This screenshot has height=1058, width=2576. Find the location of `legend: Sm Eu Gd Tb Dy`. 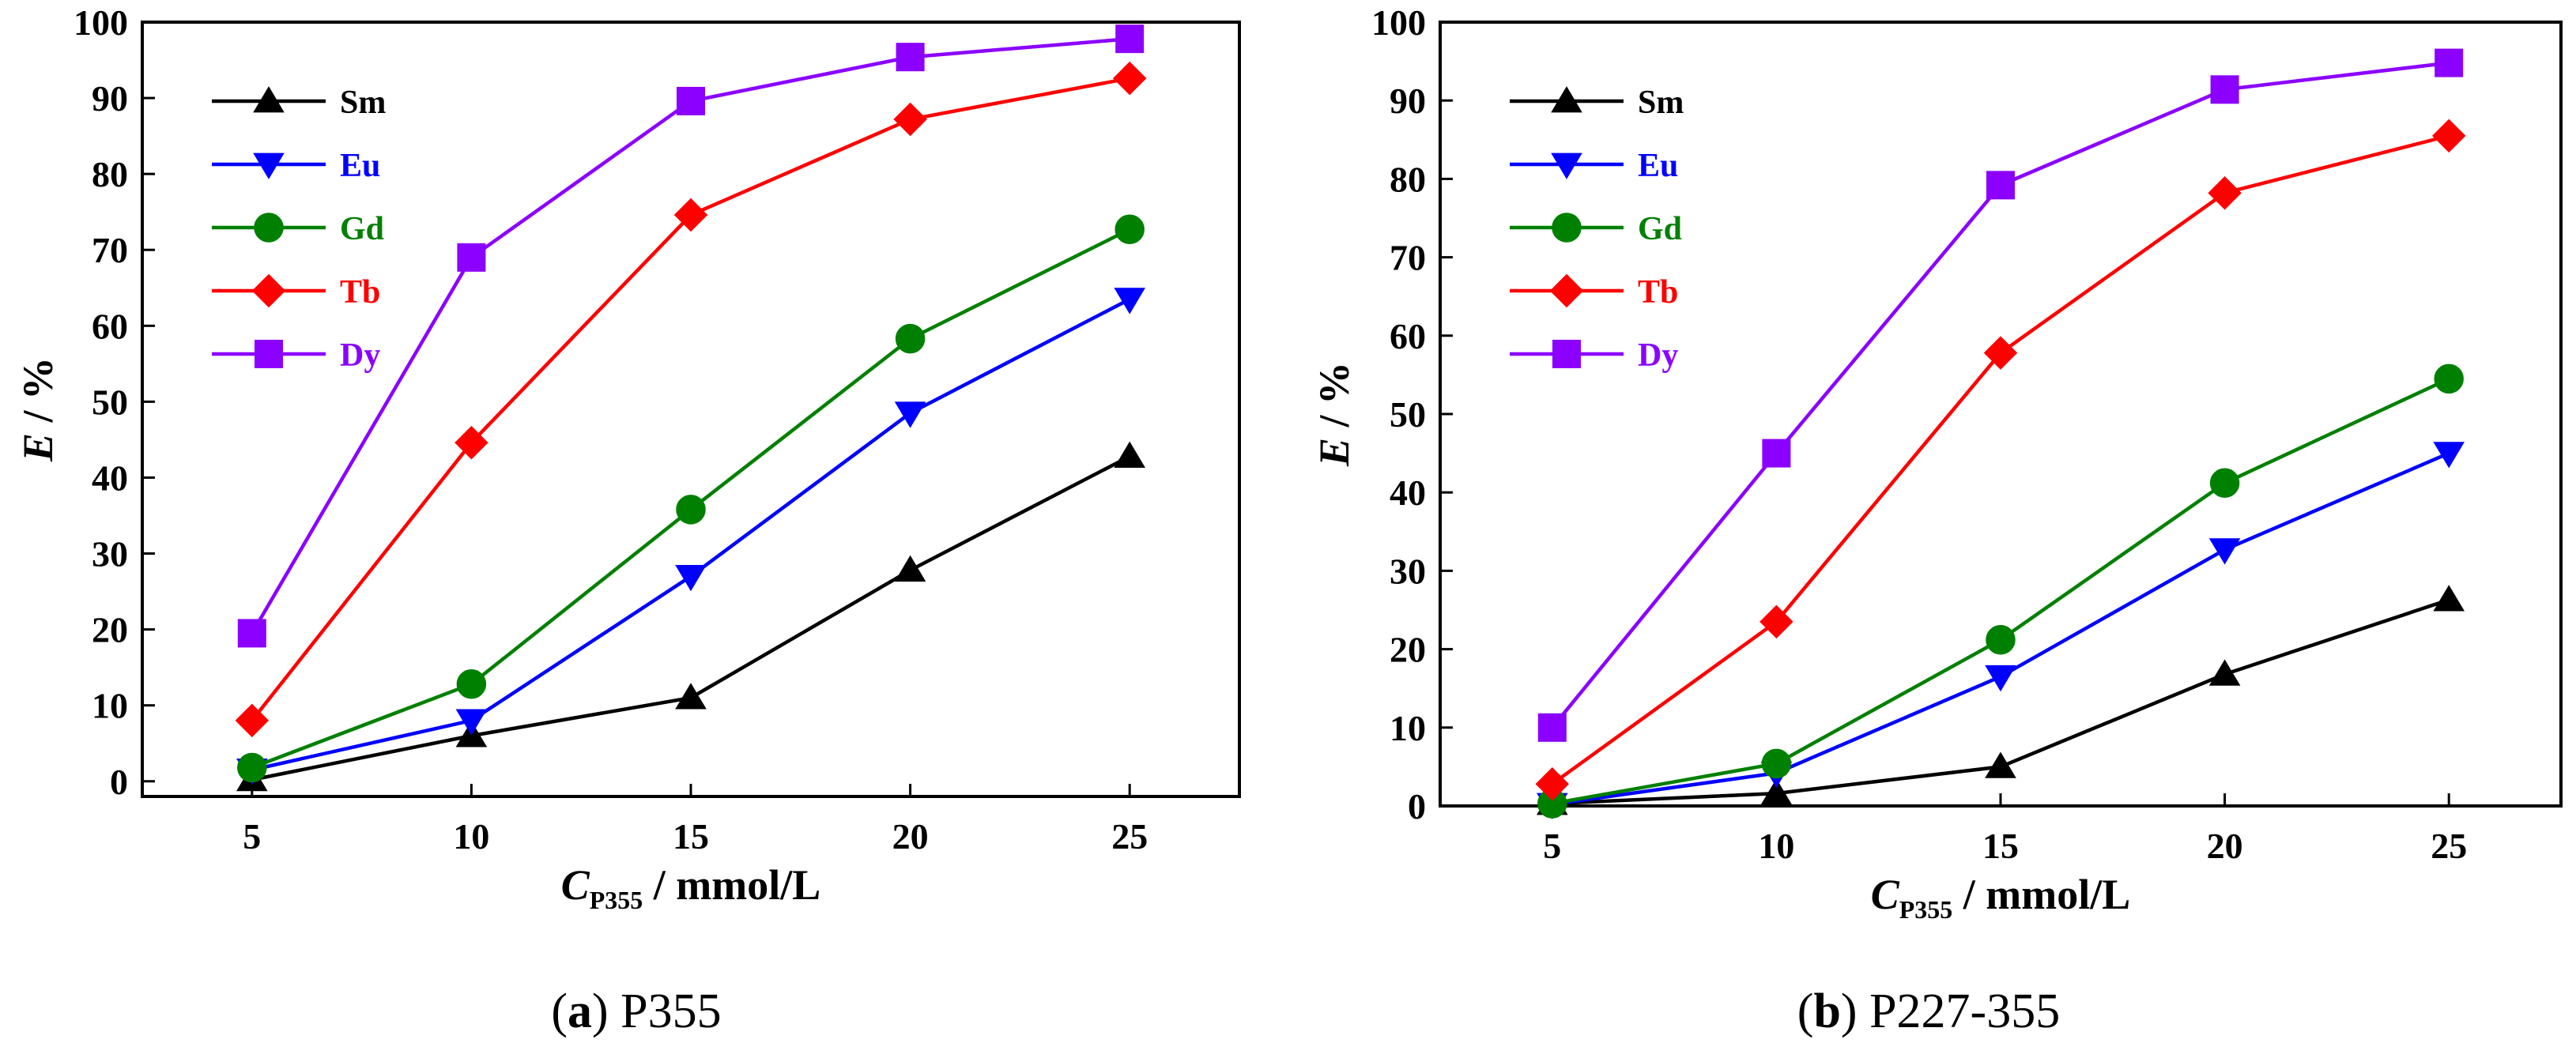

legend: Sm Eu Gd Tb Dy is located at coordinates (299, 229).